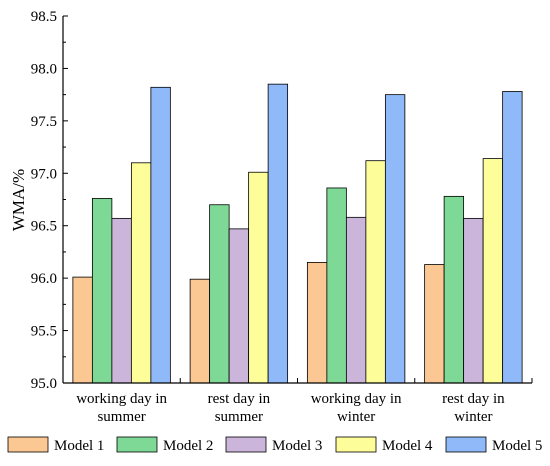  What do you see at coordinates (188, 446) in the screenshot?
I see `legend-label-model-2: Model 2` at bounding box center [188, 446].